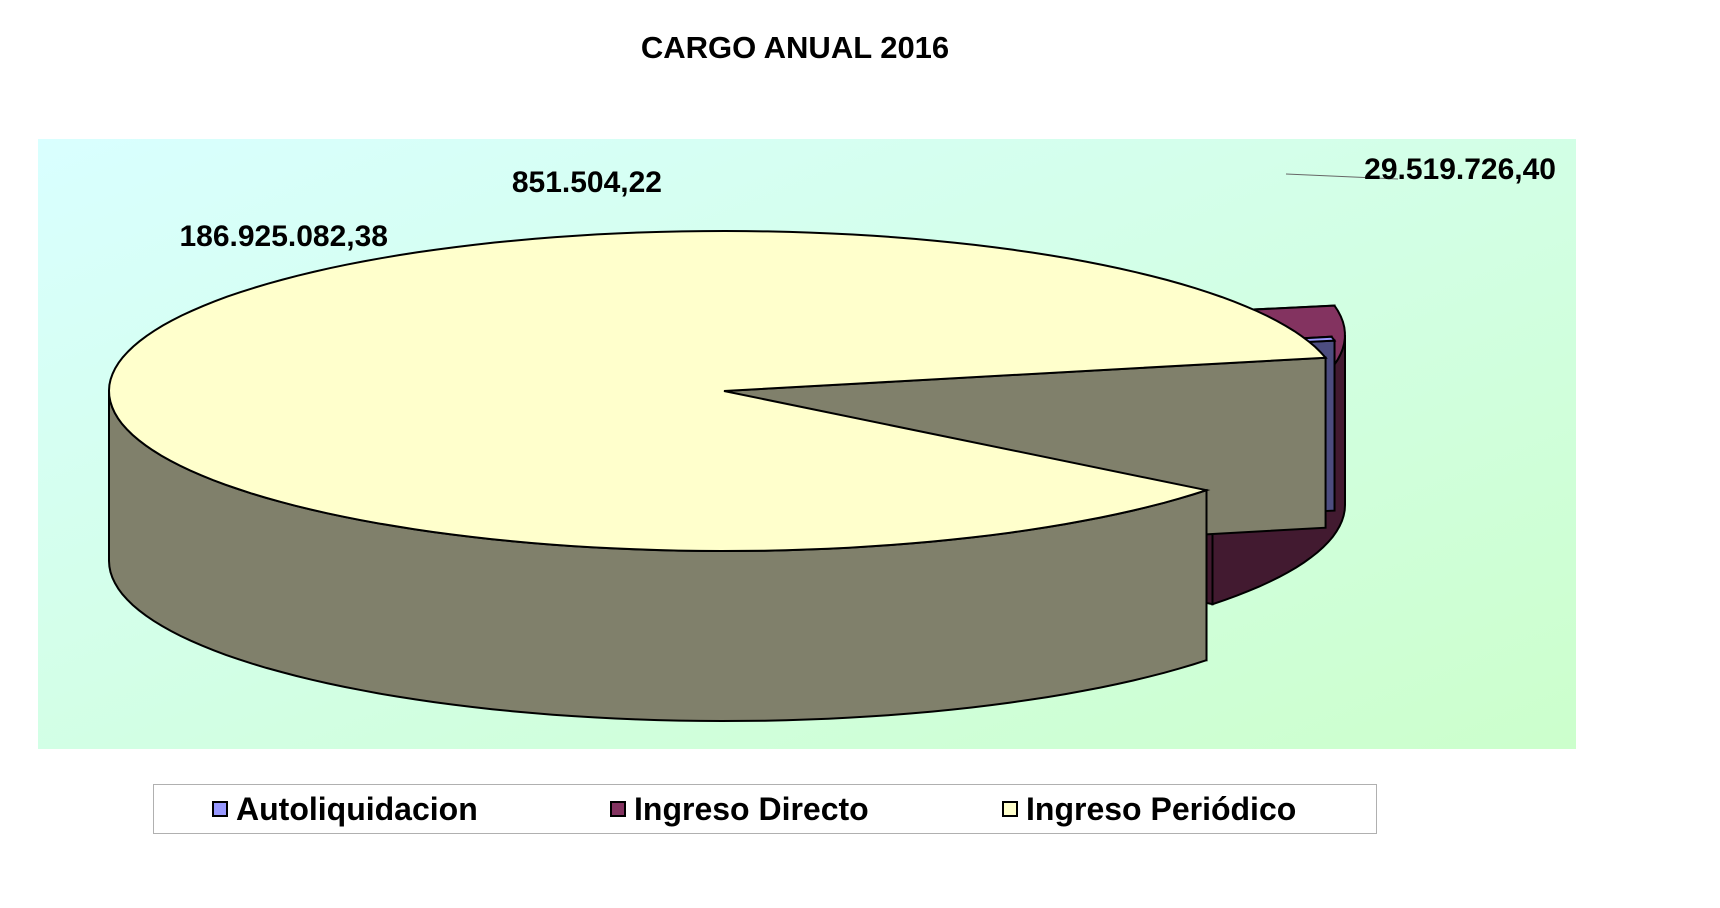 This screenshot has height=908, width=1720. I want to click on legend-label-autoliquidacion: Autoliquidacion, so click(357, 809).